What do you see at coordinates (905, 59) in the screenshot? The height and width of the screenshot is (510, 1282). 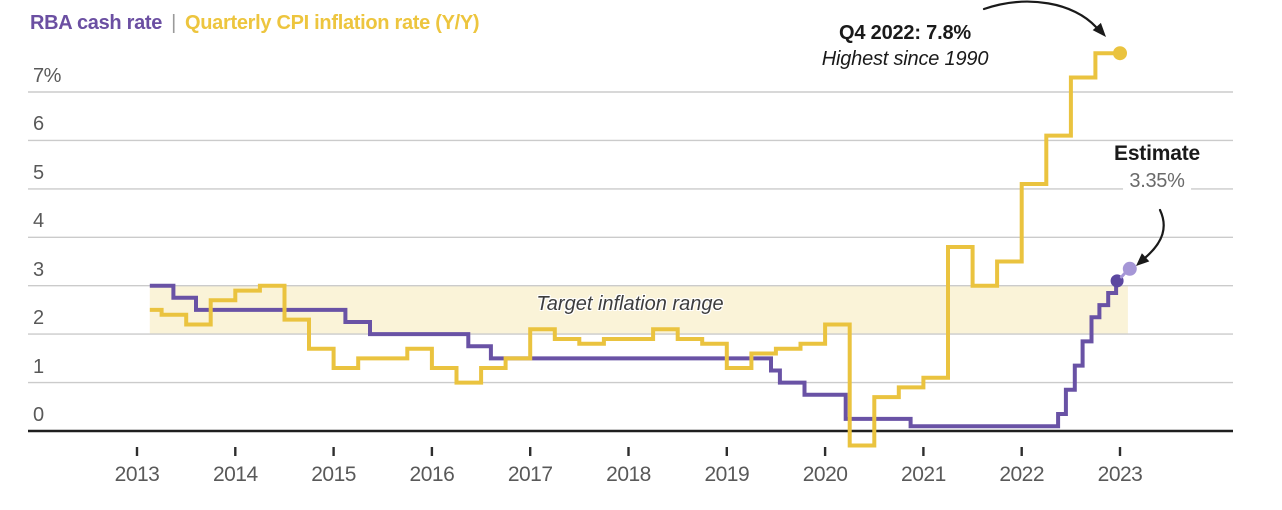 I see `peak-annotation-subtitle: Highest since 1990` at bounding box center [905, 59].